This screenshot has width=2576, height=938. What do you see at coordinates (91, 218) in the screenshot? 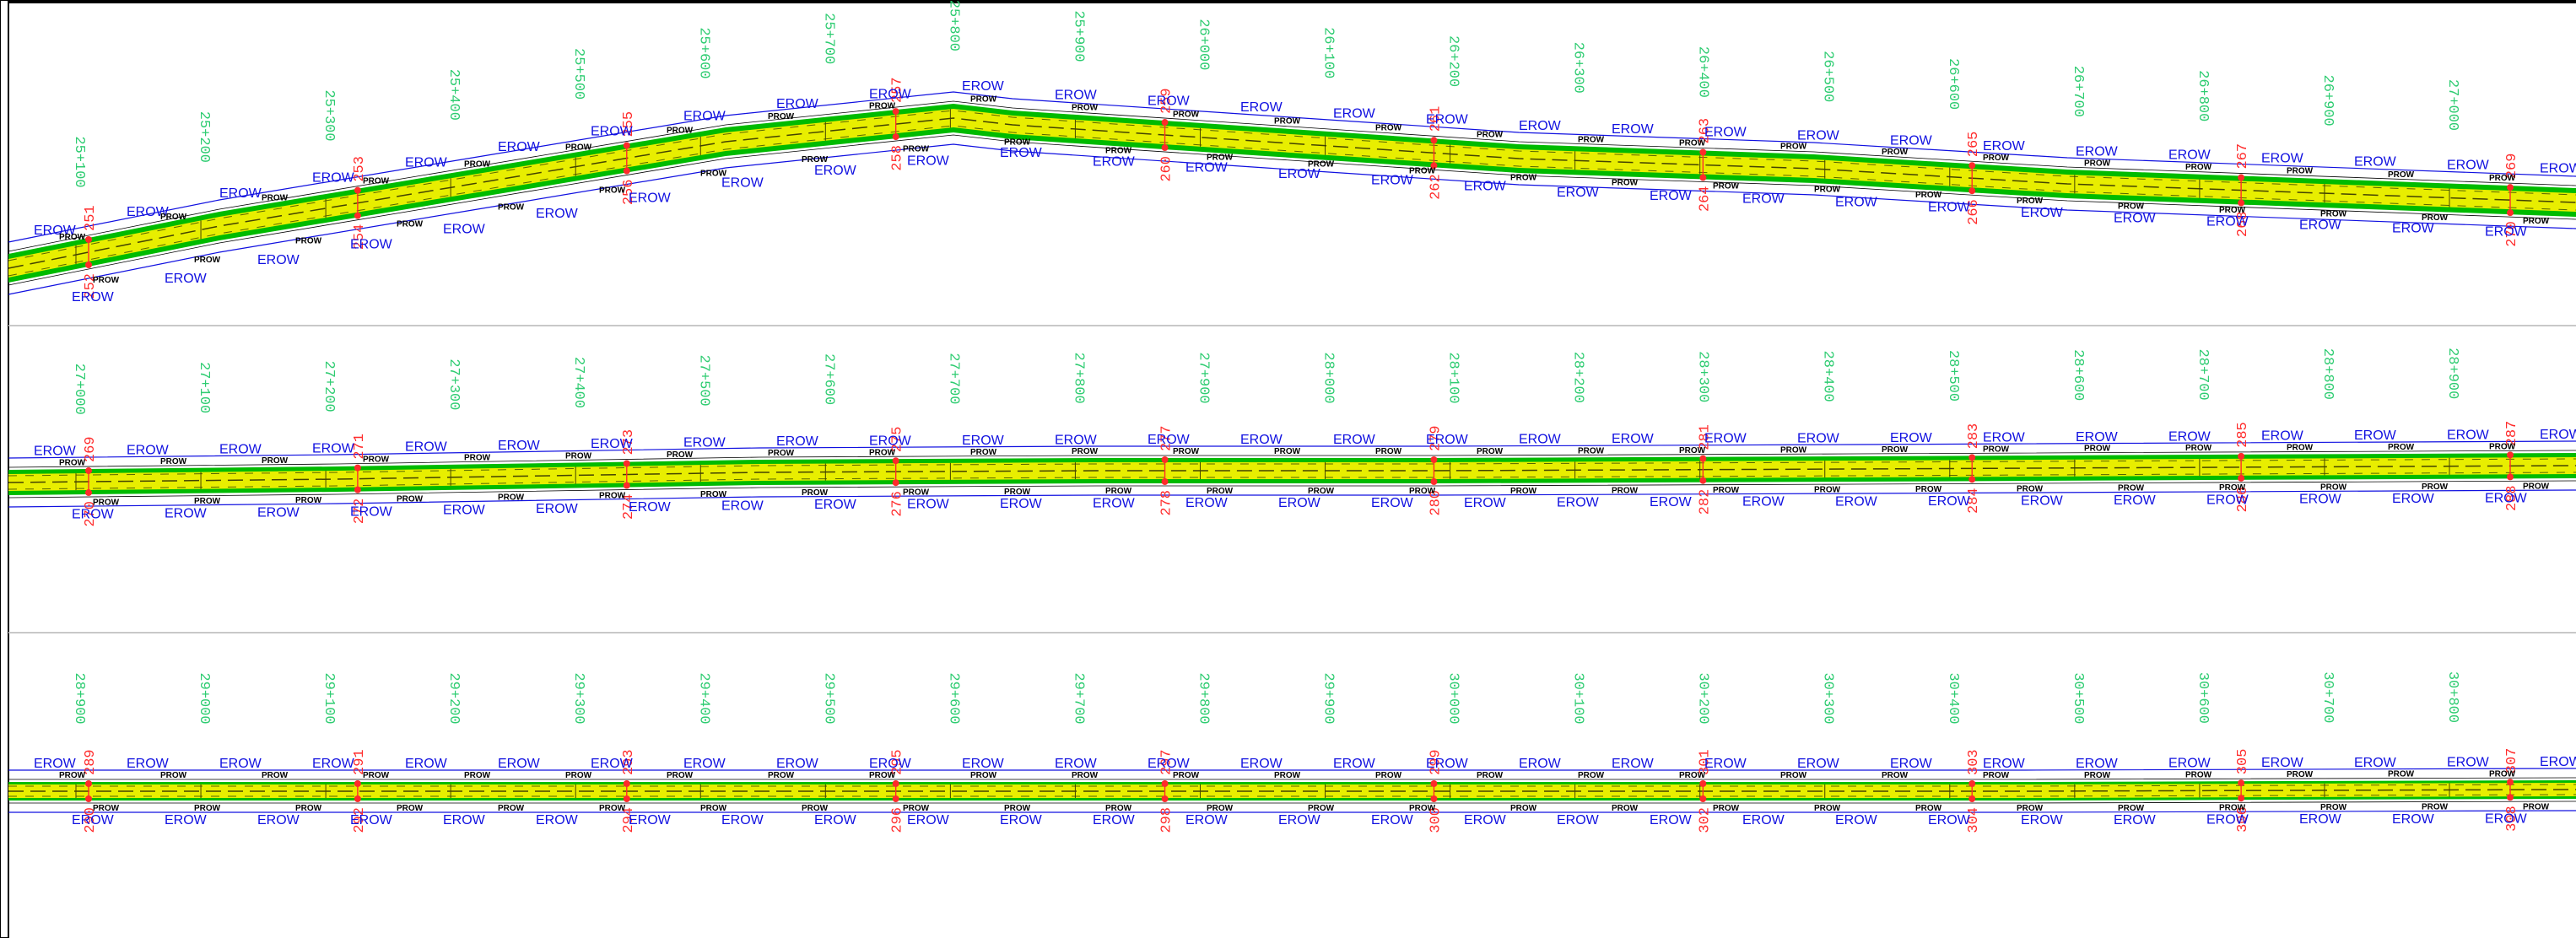
I see `reference-point-label-top: 251` at bounding box center [91, 218].